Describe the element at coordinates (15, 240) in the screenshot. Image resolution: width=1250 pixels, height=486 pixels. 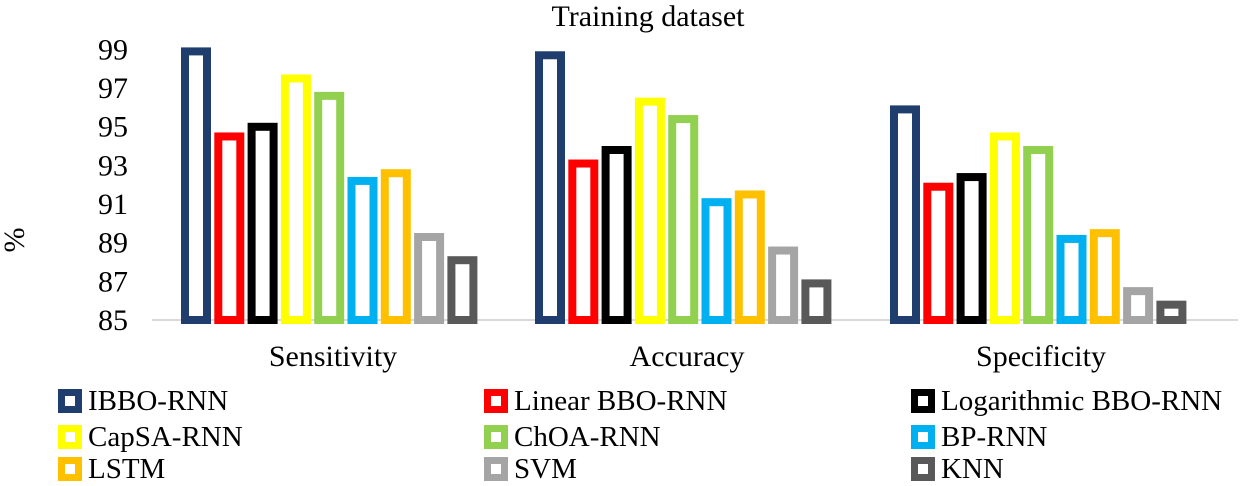
I see `y-axis-label: %` at that location.